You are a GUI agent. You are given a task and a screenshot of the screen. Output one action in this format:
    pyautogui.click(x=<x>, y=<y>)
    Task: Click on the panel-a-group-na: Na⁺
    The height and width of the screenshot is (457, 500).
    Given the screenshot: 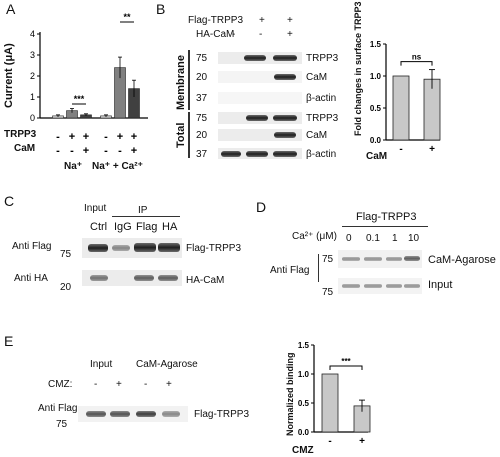 What is the action you would take?
    pyautogui.click(x=73, y=166)
    